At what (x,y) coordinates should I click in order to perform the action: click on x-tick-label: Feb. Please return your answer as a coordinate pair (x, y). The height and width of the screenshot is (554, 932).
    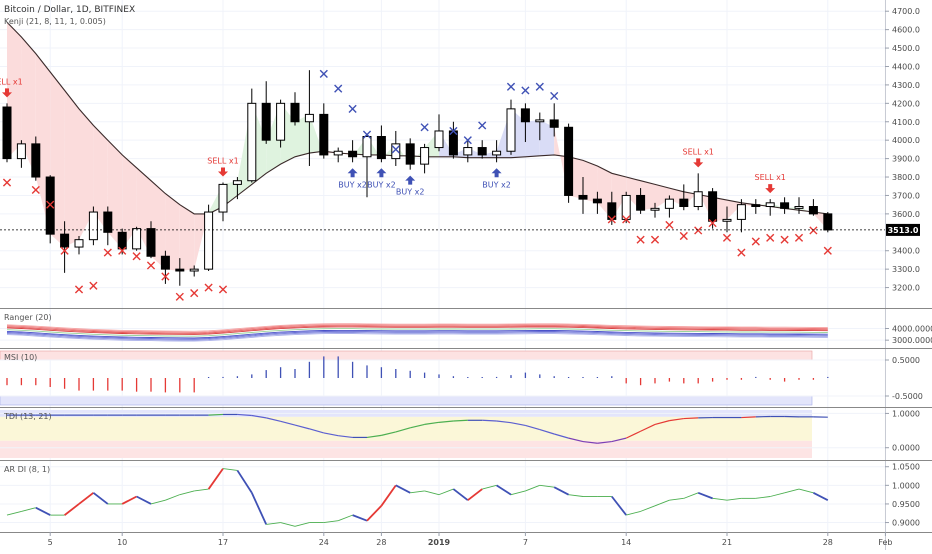
    Looking at the image, I should click on (885, 542).